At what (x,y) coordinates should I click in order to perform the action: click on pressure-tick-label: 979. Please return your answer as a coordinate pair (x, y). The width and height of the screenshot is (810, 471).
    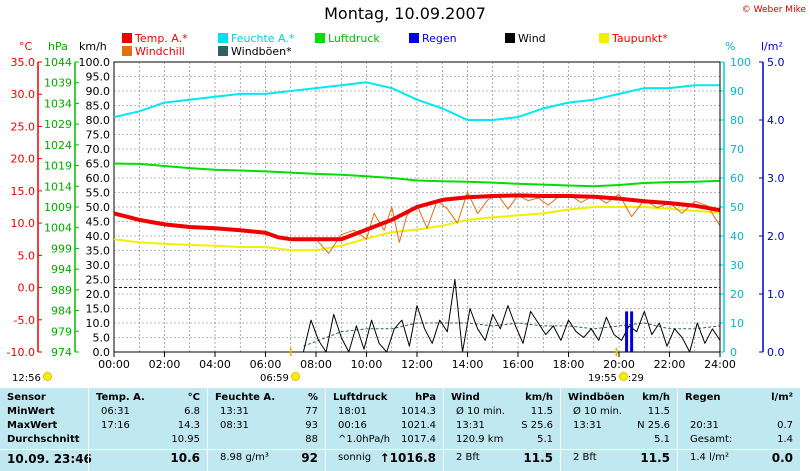
    Looking at the image, I should click on (61, 331).